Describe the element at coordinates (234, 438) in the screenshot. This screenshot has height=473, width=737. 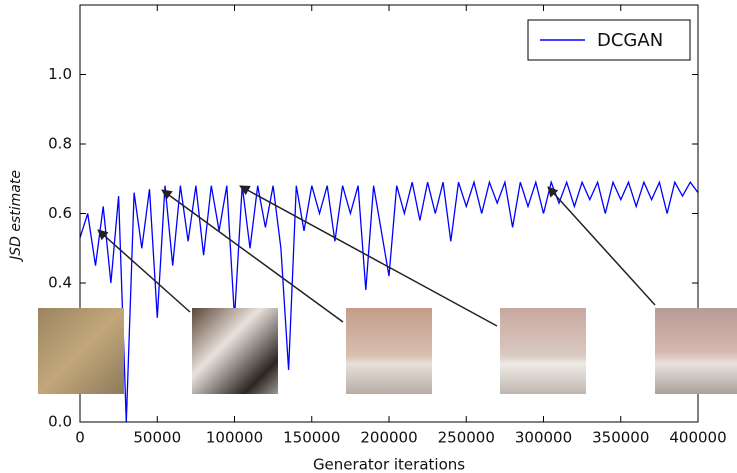
I see `x-tick-label: 100000` at that location.